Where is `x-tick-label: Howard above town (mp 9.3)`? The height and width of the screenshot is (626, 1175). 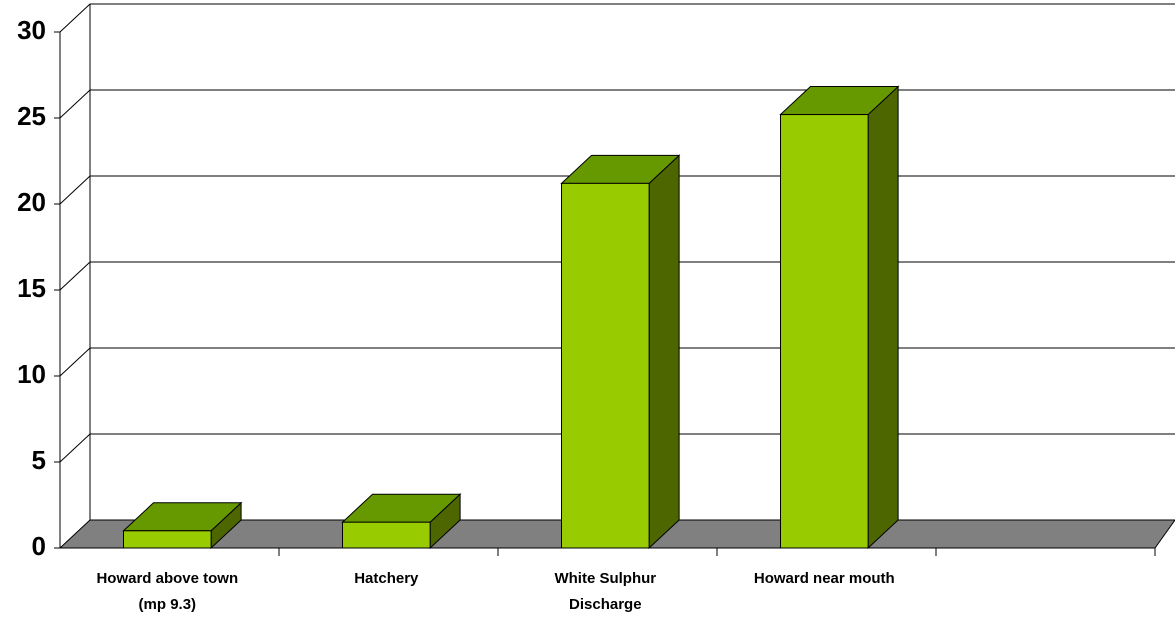
x-tick-label: Howard above town (mp 9.3) is located at coordinates (167, 591).